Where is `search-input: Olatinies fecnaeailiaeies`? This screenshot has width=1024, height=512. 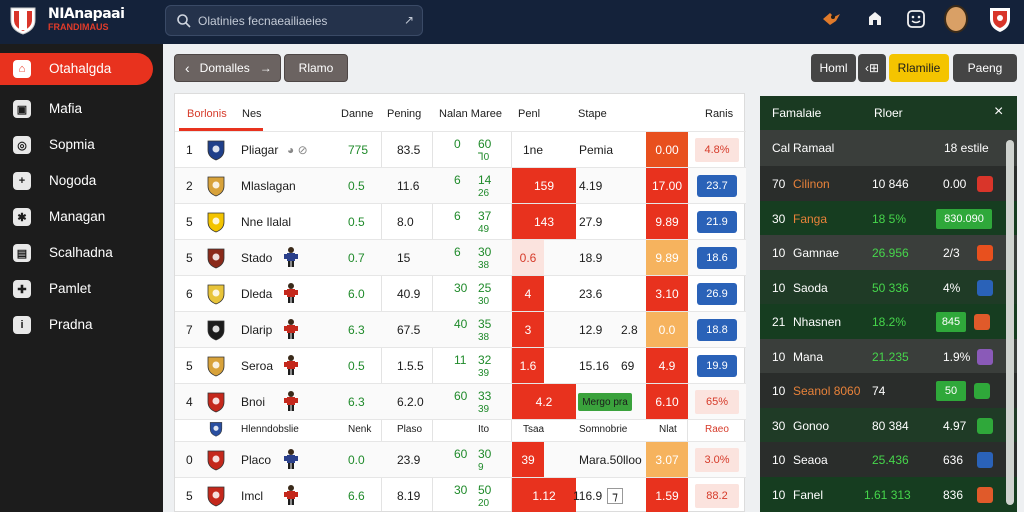
search-input: Olatinies fecnaeailiaeies is located at coordinates (263, 21).